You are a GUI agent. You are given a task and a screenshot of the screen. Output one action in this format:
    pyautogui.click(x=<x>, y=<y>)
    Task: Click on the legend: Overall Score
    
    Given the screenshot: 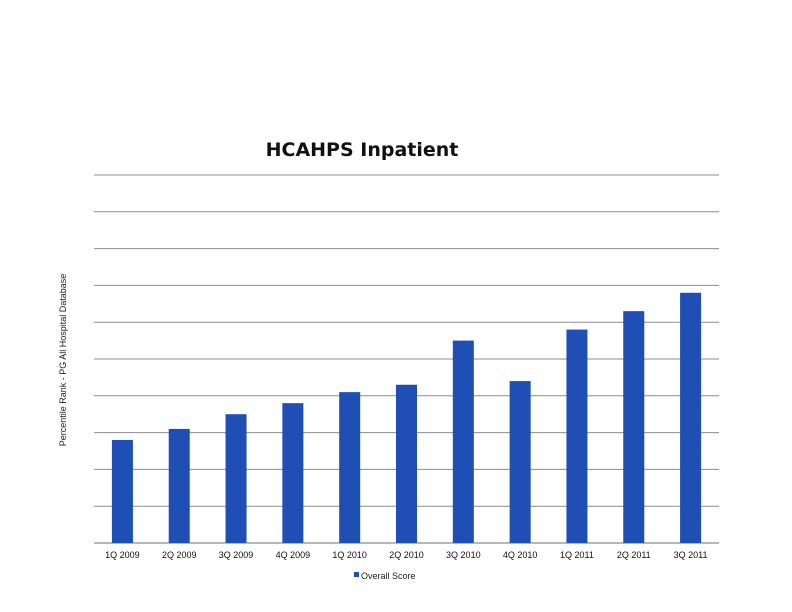 What is the action you would take?
    pyautogui.click(x=385, y=576)
    